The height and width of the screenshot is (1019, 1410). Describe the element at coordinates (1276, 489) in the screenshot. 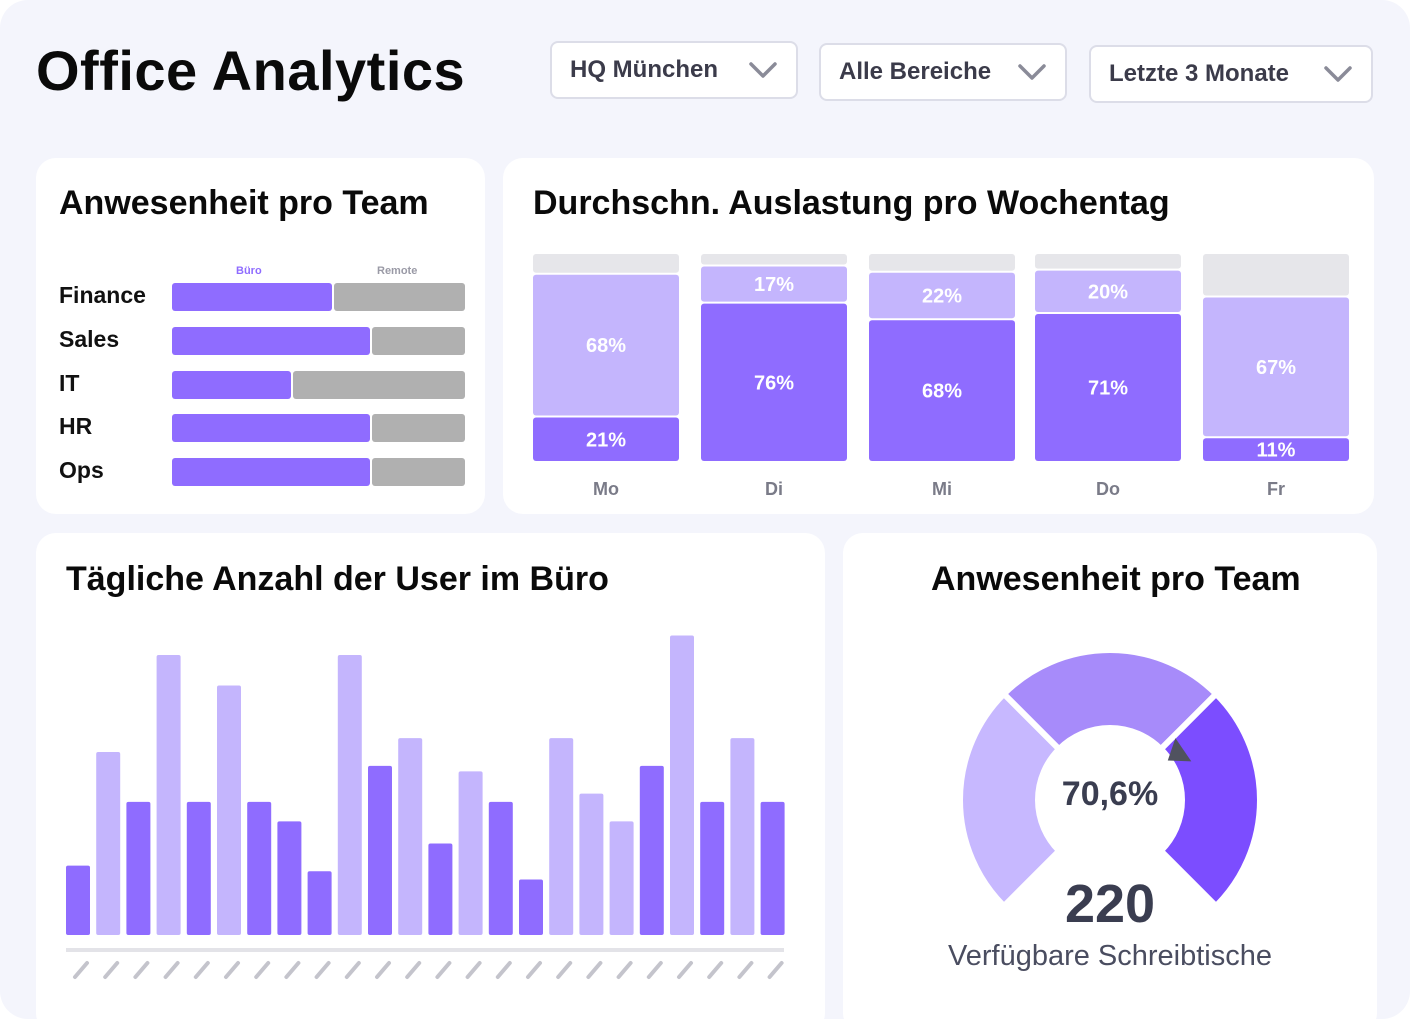

I see `x-tick-label: Fr` at that location.